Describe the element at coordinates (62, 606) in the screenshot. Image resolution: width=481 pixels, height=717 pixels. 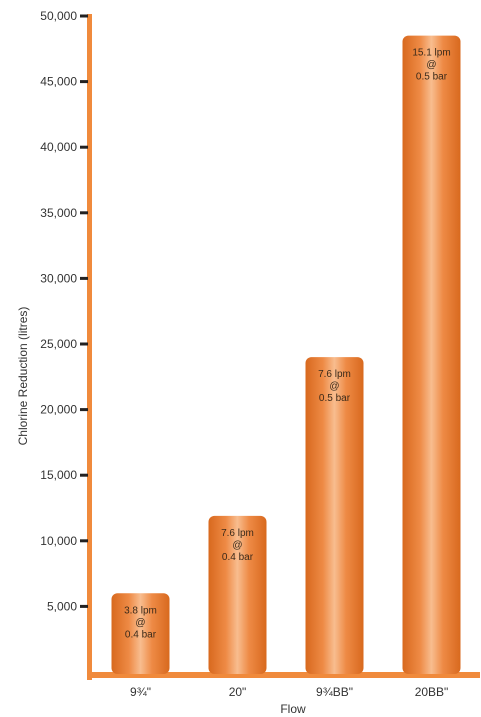
I see `y-tick-label: 5,000` at that location.